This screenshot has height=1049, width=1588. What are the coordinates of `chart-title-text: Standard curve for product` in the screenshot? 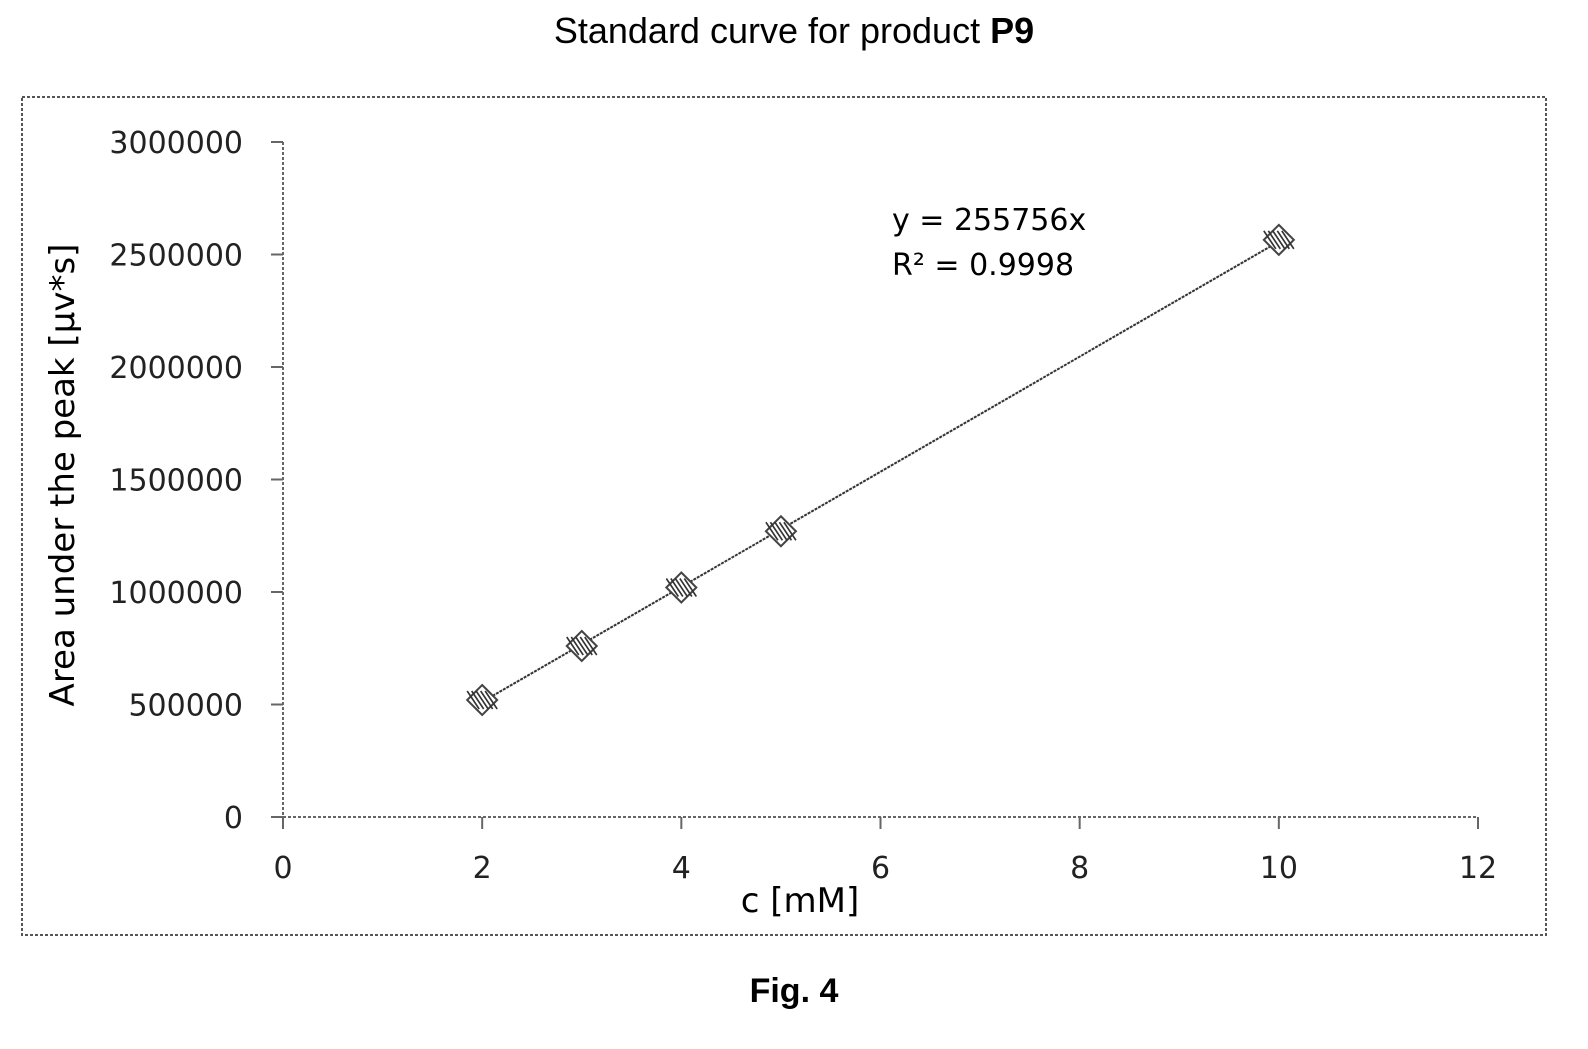 It's located at (772, 30).